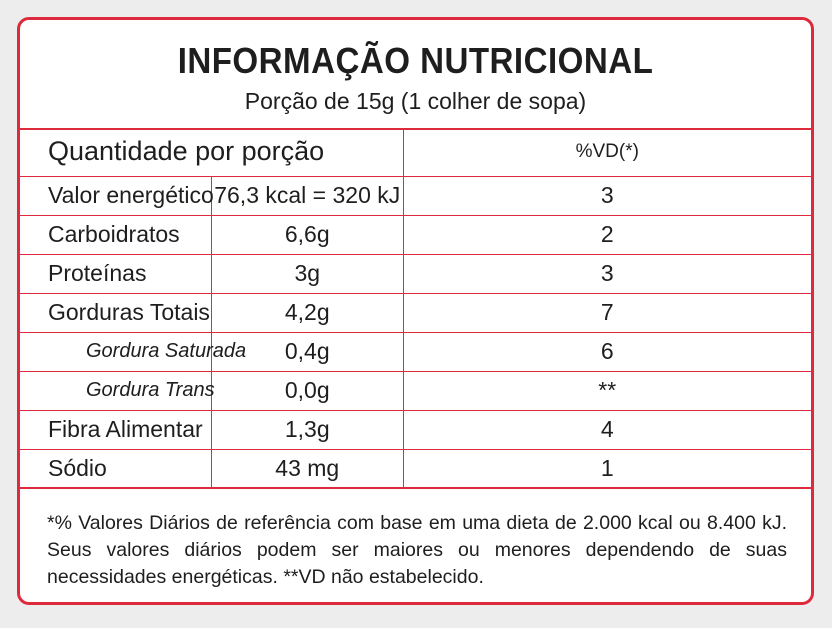 This screenshot has height=628, width=832. Describe the element at coordinates (116, 235) in the screenshot. I see `nutrient-name: Carboidratos` at that location.